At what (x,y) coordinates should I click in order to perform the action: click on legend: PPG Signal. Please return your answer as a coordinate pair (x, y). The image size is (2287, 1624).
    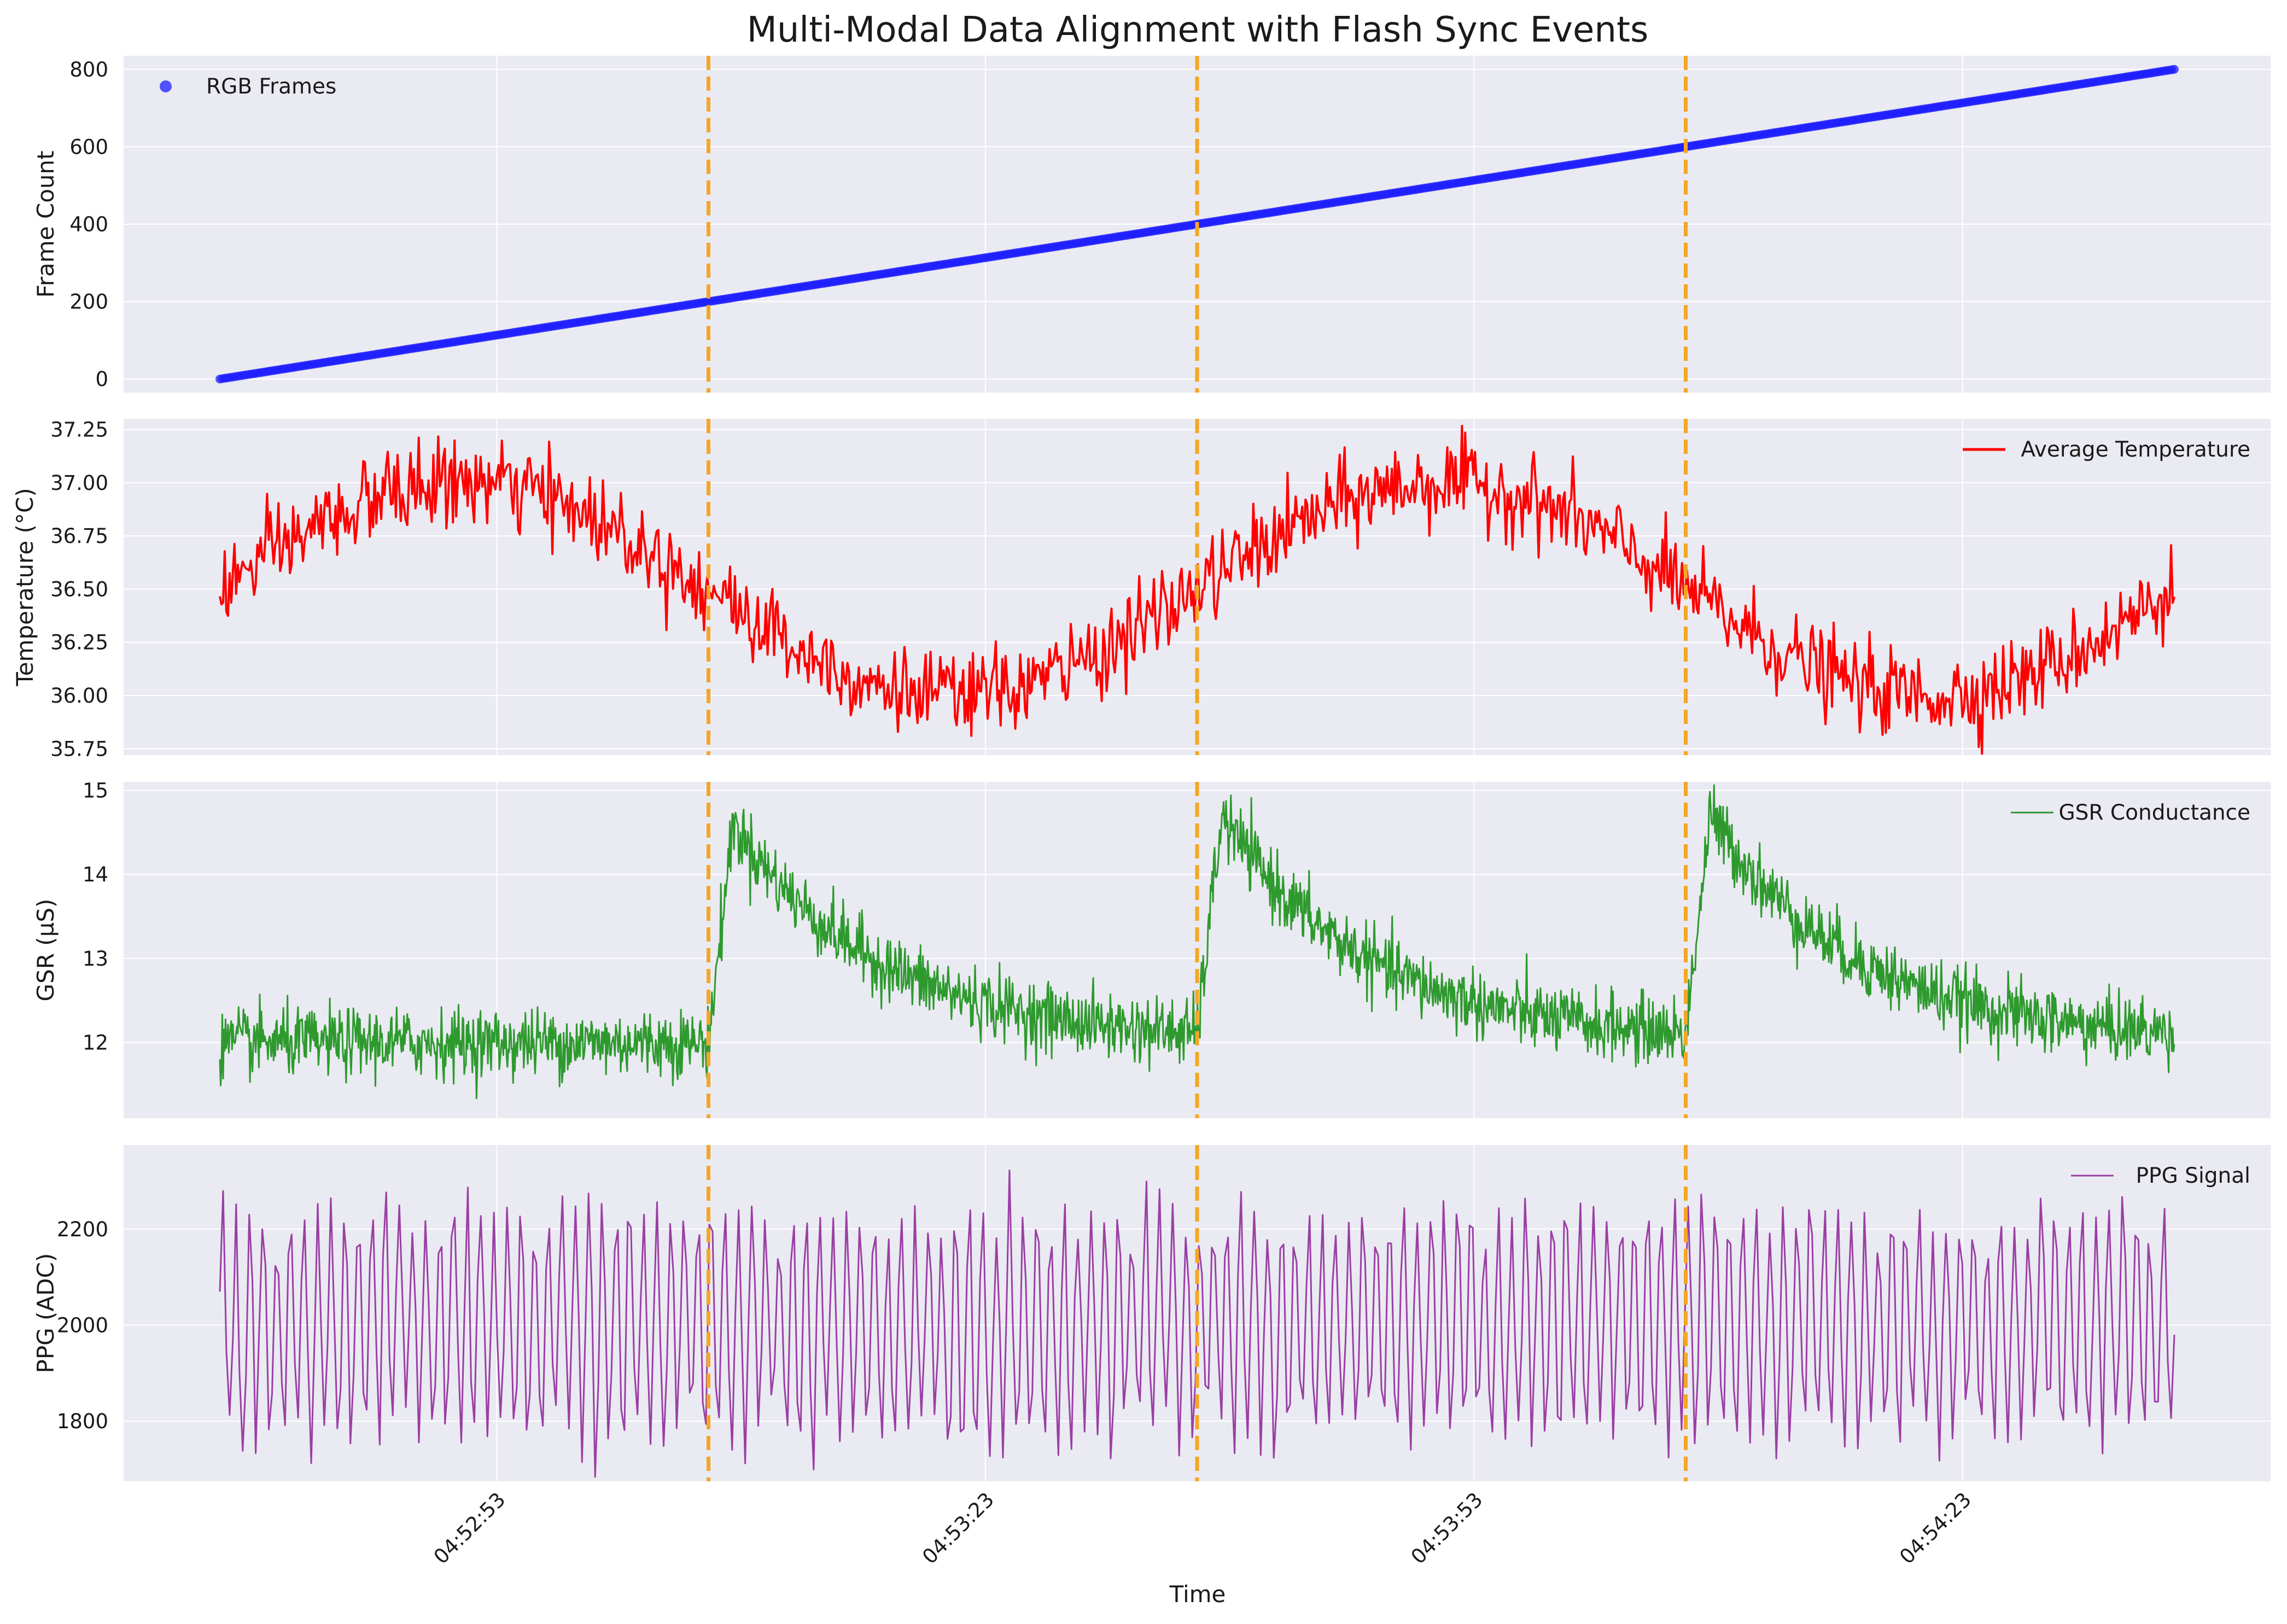
    Looking at the image, I should click on (2160, 1176).